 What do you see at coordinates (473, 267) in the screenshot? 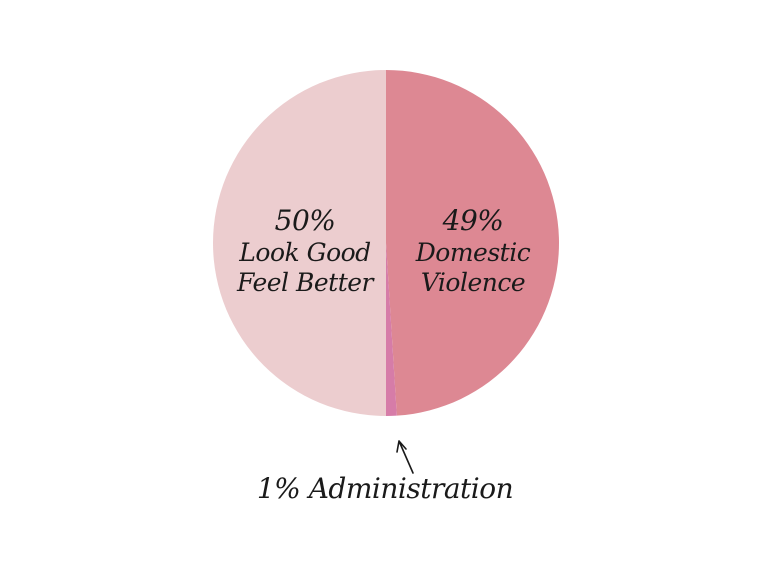
I see `category-label: Domestic Violence` at bounding box center [473, 267].